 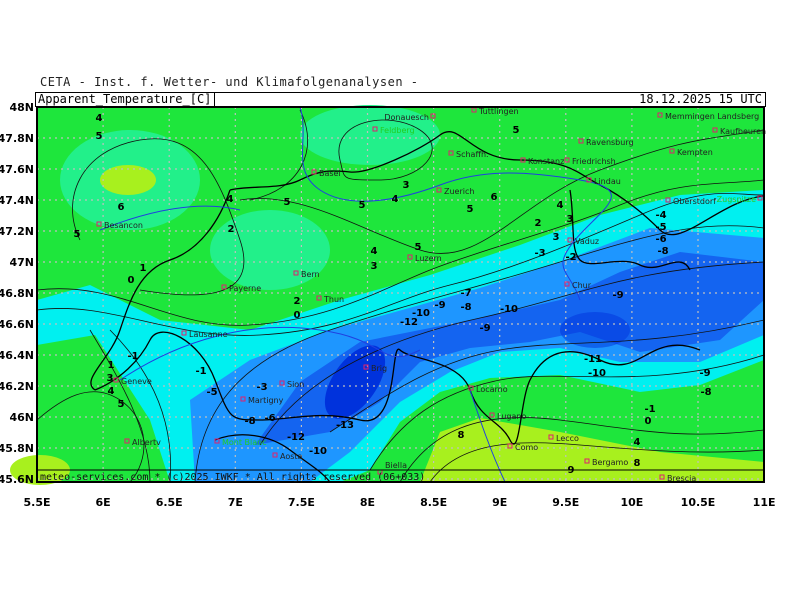 I want to click on city-label: Chur, so click(x=582, y=285).